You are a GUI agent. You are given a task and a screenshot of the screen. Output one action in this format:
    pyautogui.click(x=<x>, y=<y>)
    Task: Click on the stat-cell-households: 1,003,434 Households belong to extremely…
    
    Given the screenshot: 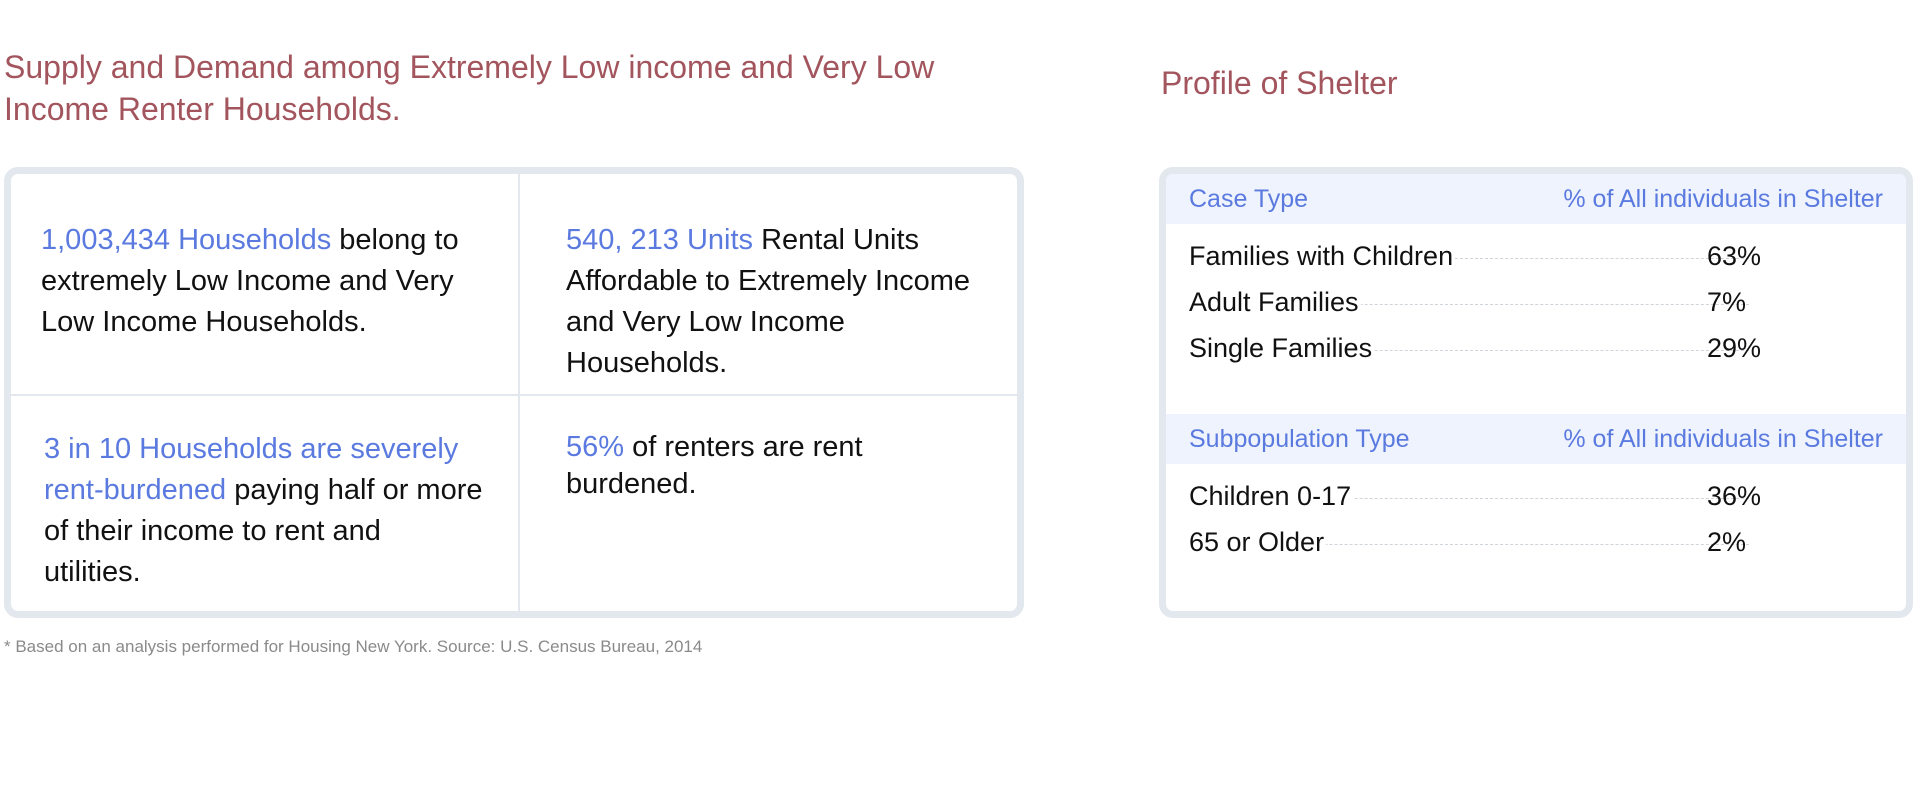 What is the action you would take?
    pyautogui.click(x=264, y=284)
    